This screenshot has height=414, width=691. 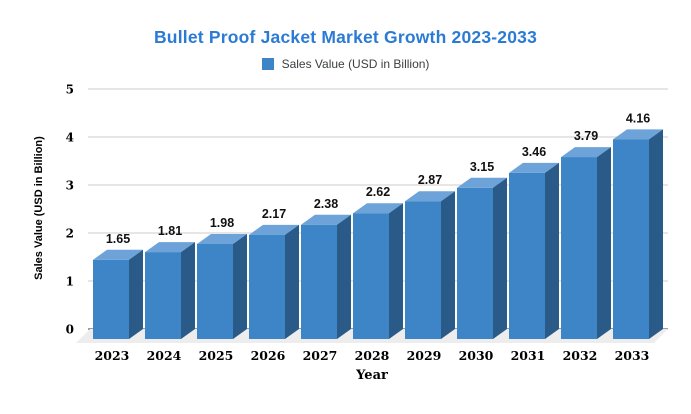 What do you see at coordinates (424, 355) in the screenshot?
I see `x-tick-label: 2029` at bounding box center [424, 355].